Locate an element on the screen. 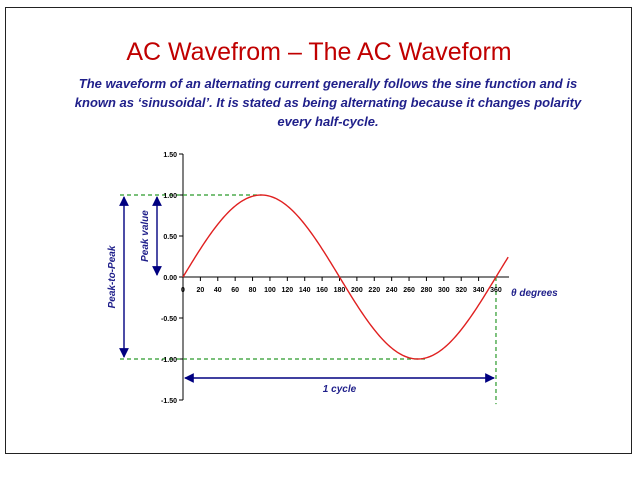  x-tick-label: 340 is located at coordinates (479, 290).